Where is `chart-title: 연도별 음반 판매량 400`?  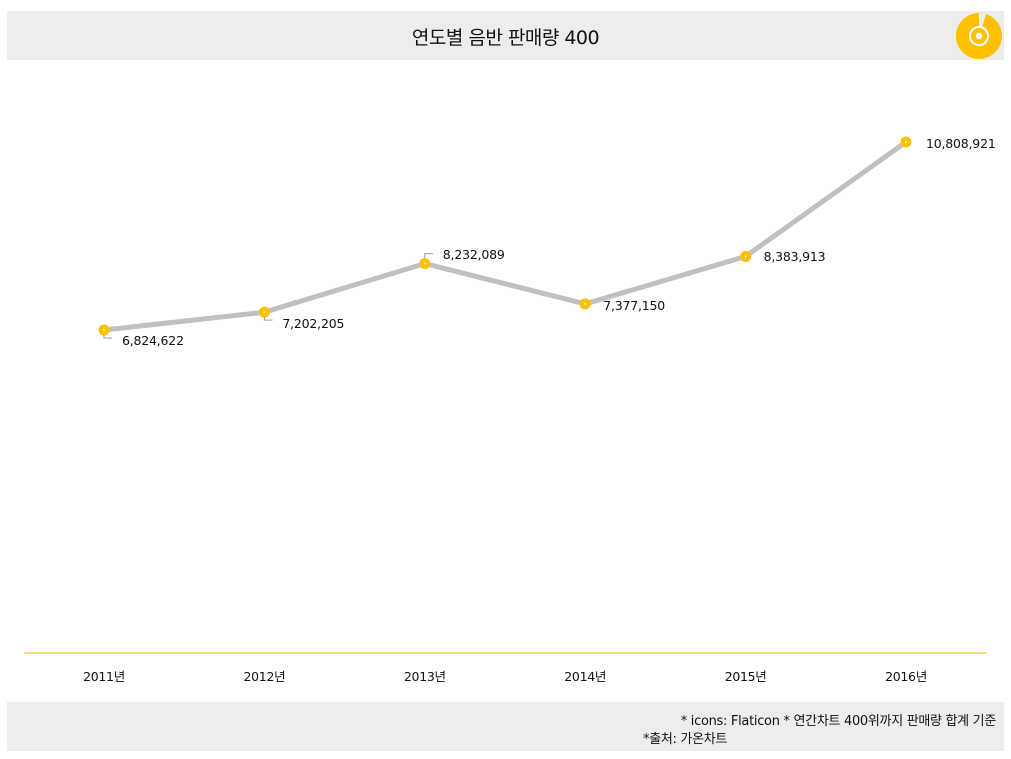 chart-title: 연도별 음반 판매량 400 is located at coordinates (505, 38).